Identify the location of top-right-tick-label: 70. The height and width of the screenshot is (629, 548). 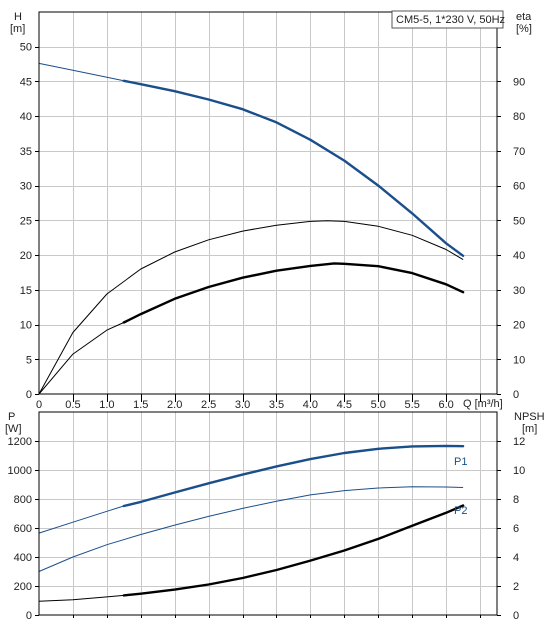
(519, 152).